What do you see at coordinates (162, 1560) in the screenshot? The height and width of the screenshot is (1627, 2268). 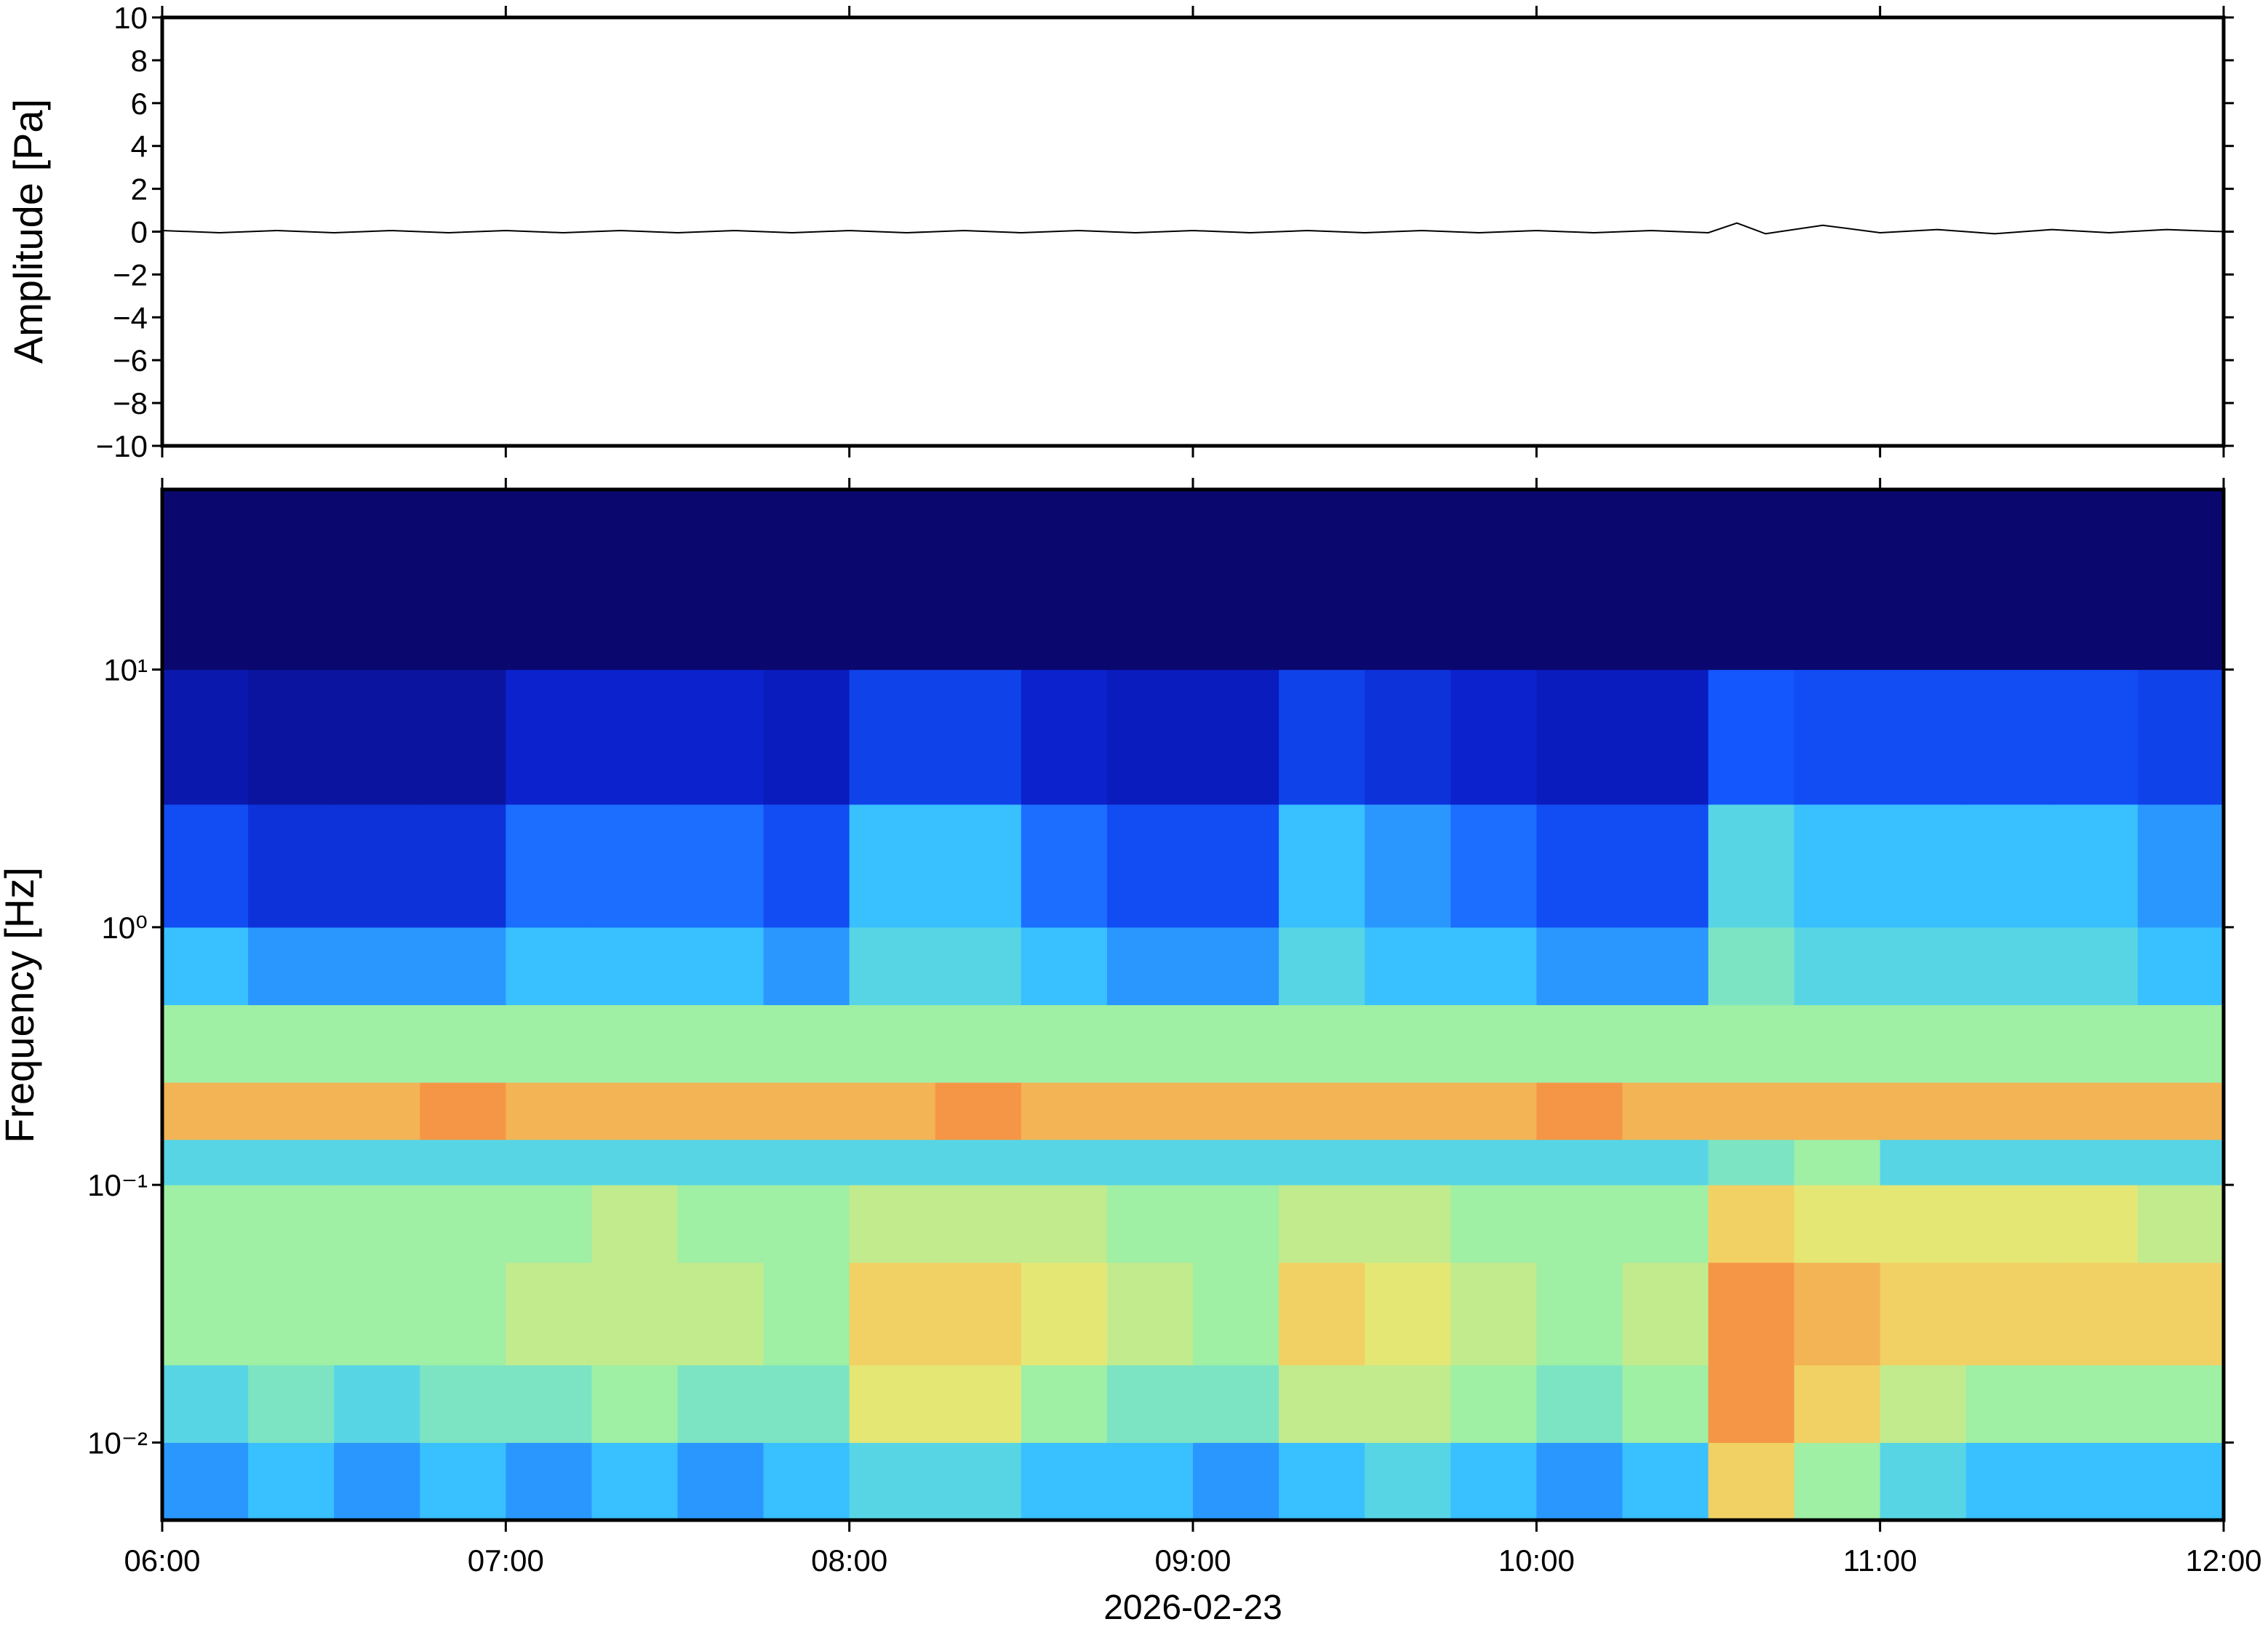 I see `x-tick-label: 06:00` at bounding box center [162, 1560].